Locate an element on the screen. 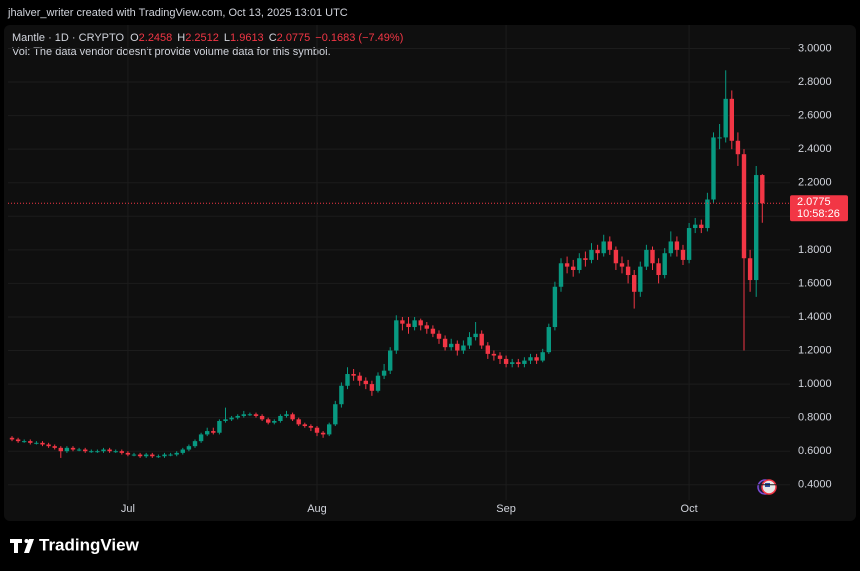  ohlc-value: 2.2458 is located at coordinates (156, 38).